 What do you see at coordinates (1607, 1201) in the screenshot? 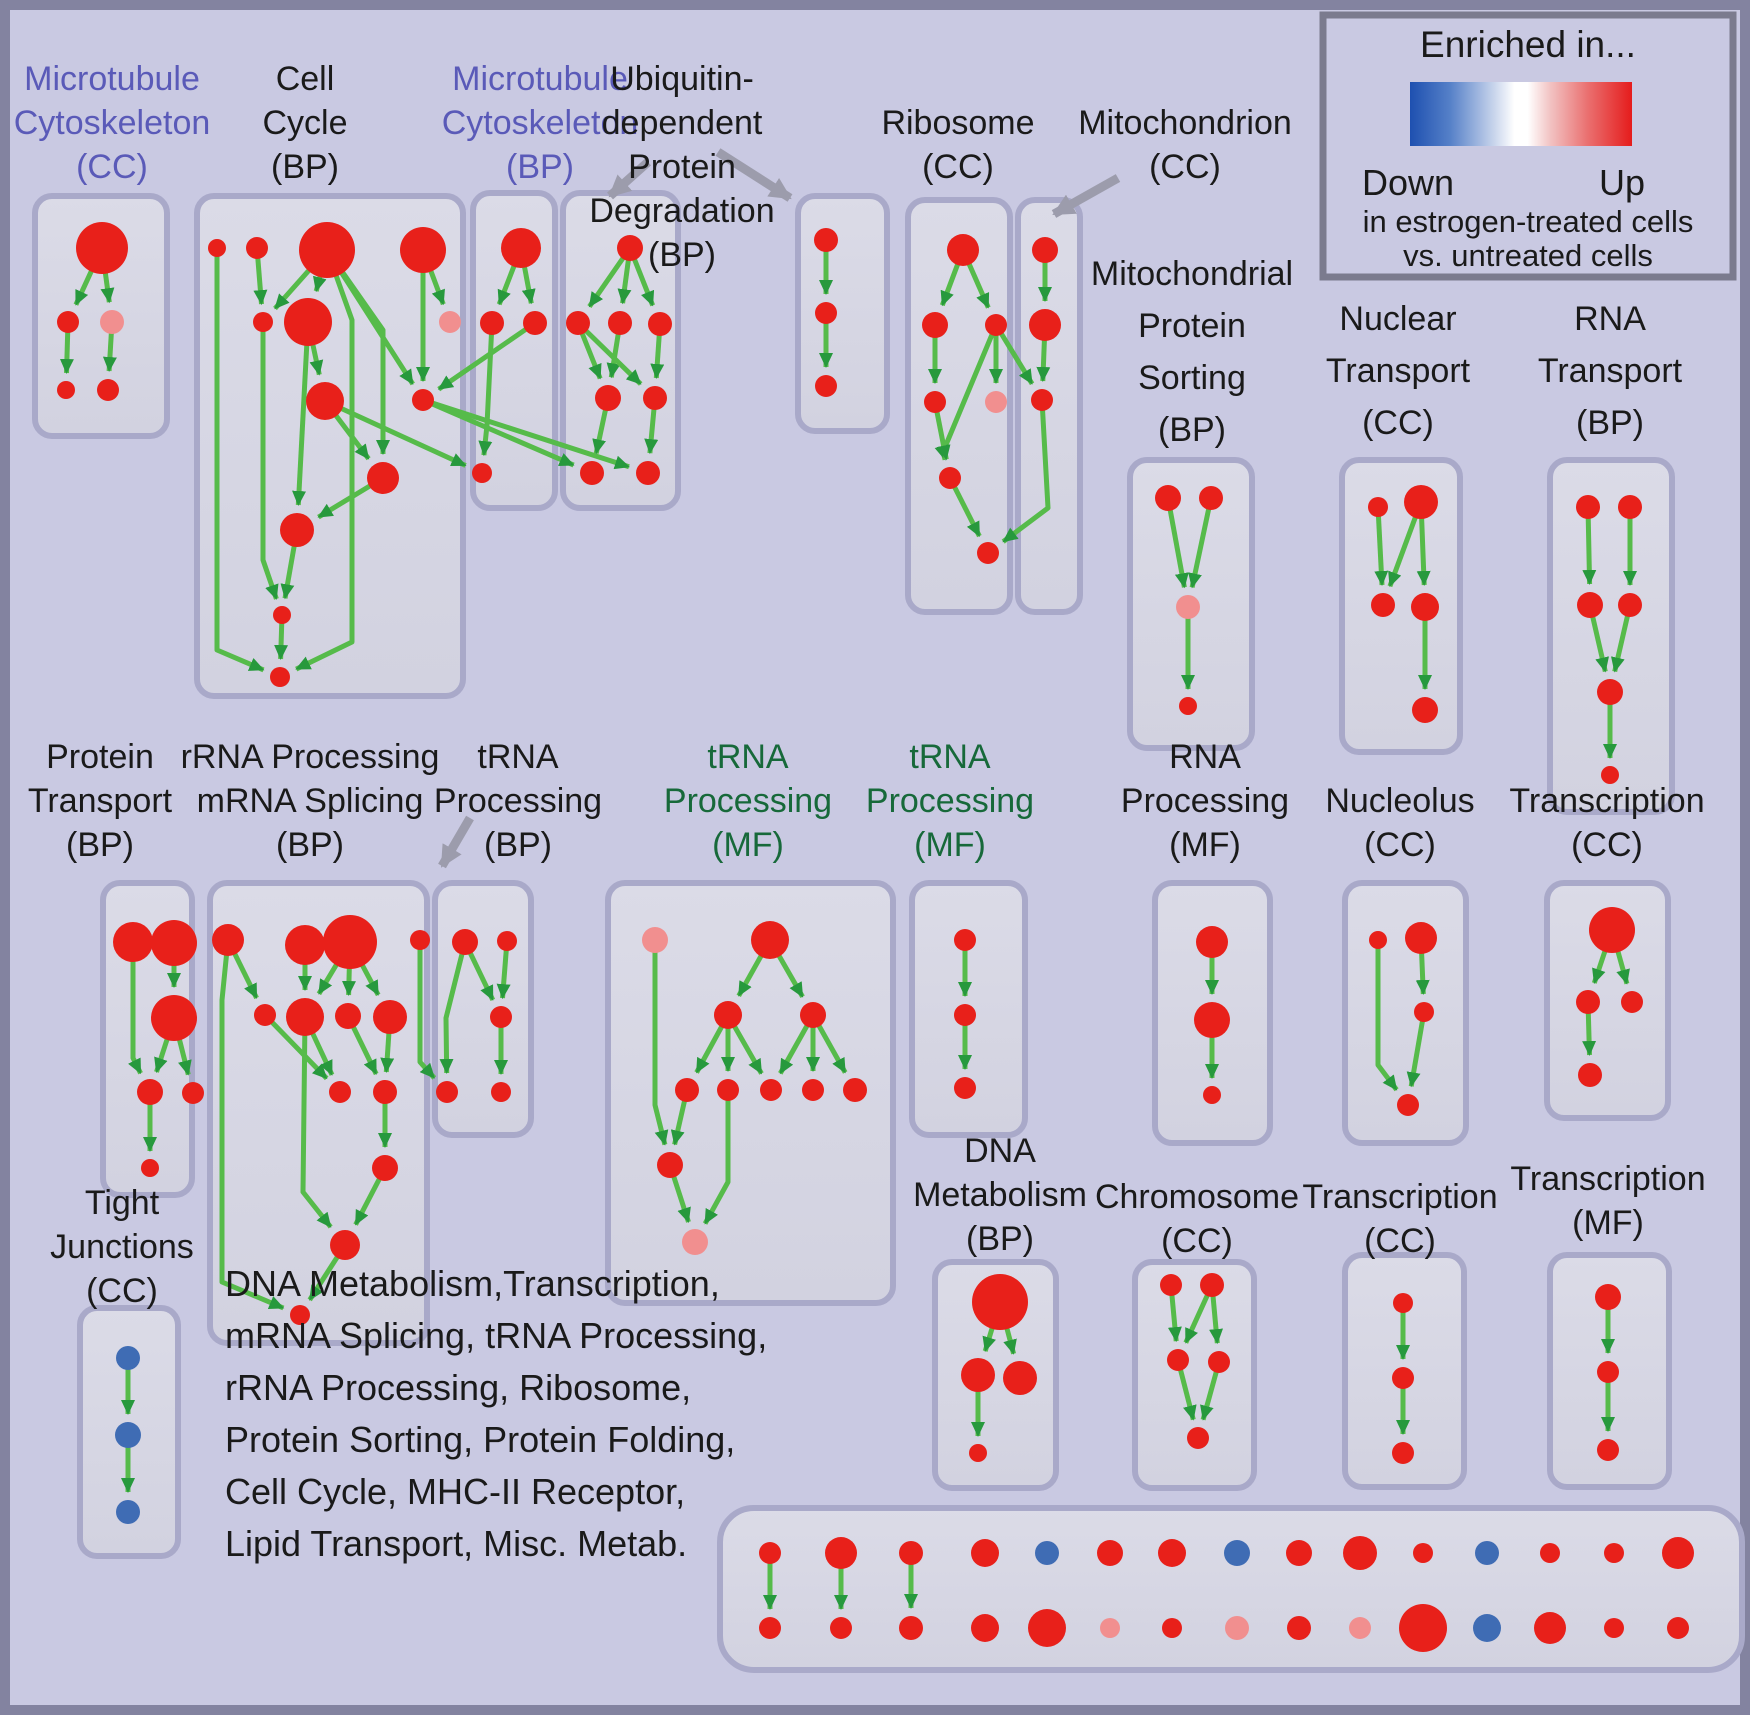
I see `category-label-transcription: Transcription (MF)` at bounding box center [1607, 1201].